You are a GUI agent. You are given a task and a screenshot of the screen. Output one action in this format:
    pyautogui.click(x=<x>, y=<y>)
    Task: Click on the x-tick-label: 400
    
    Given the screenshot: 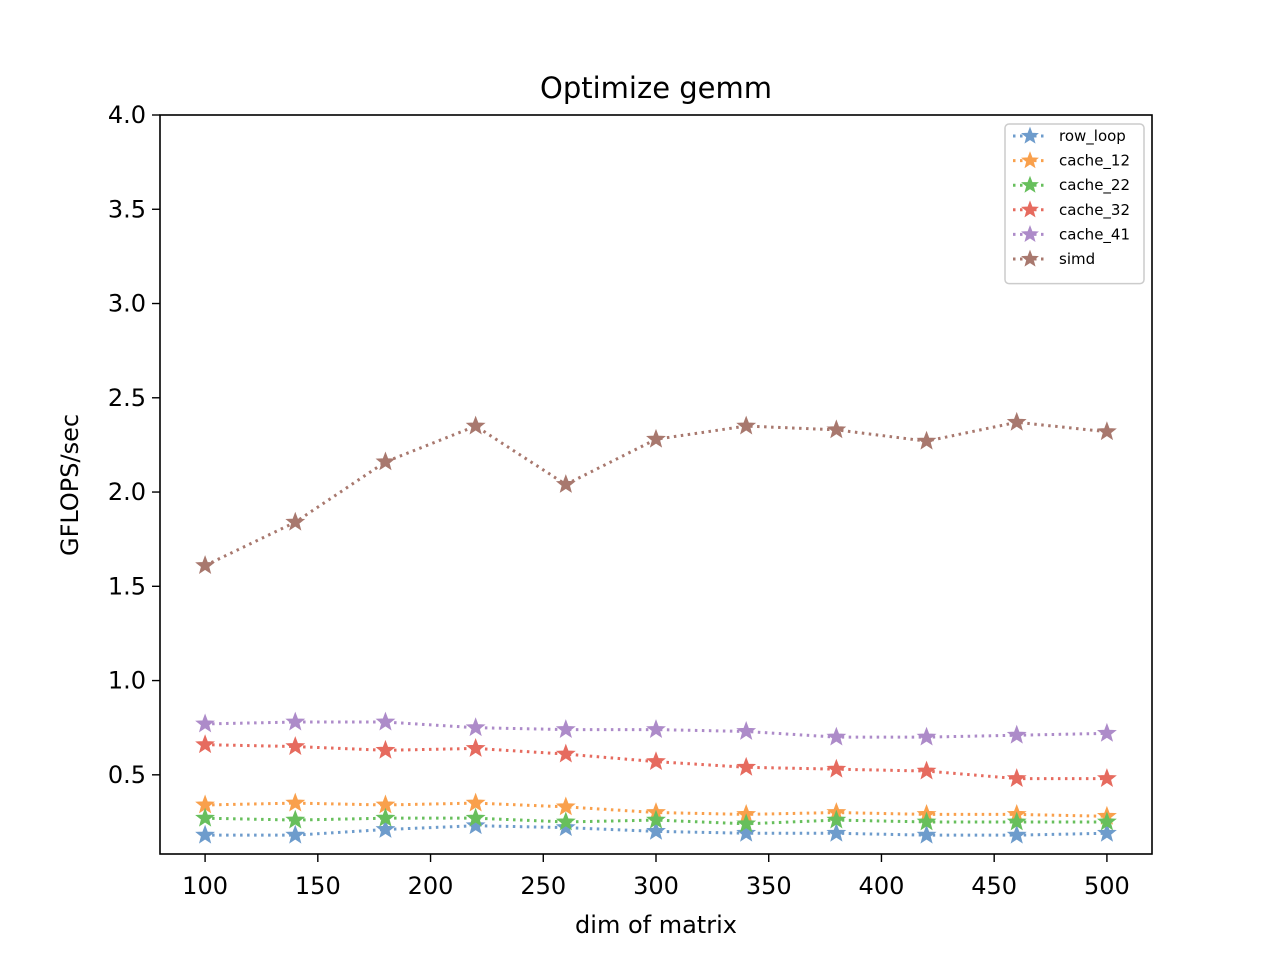 What is the action you would take?
    pyautogui.click(x=882, y=886)
    